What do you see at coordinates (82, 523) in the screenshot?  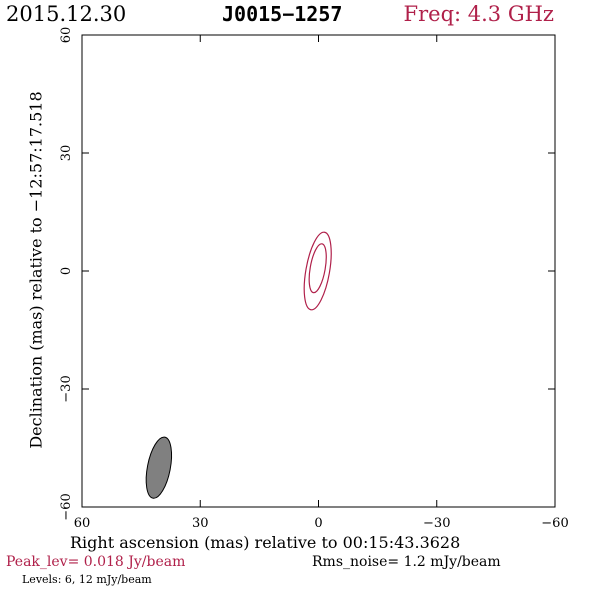 I see `x-tick-label: 60` at bounding box center [82, 523].